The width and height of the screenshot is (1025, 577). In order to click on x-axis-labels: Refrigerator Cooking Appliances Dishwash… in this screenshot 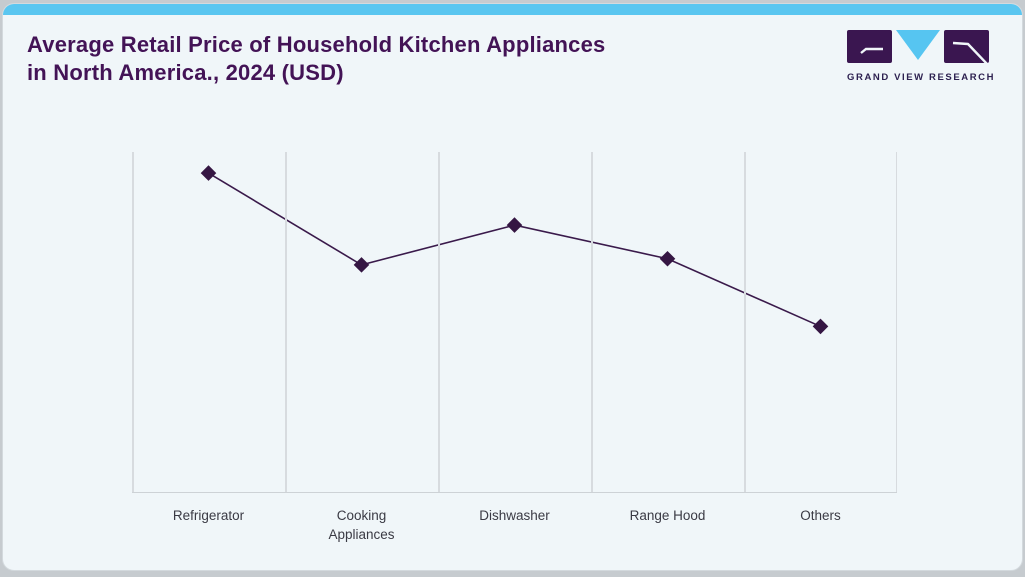, I will do `click(514, 525)`.